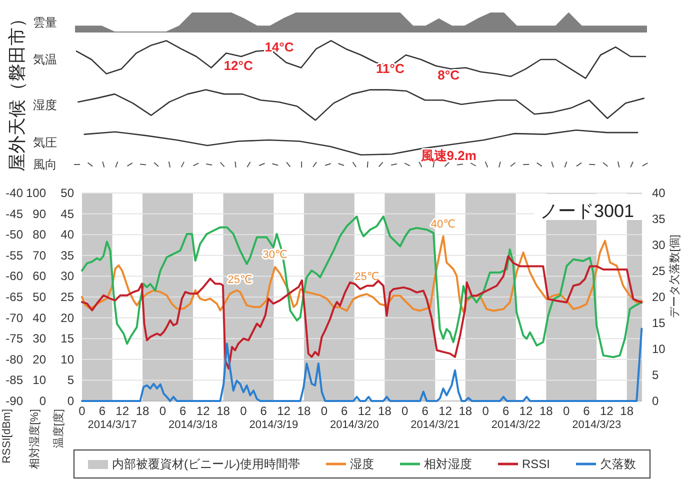 This screenshot has height=492, width=688. Describe the element at coordinates (587, 211) in the screenshot. I see `chart-title: ノード3001` at that location.